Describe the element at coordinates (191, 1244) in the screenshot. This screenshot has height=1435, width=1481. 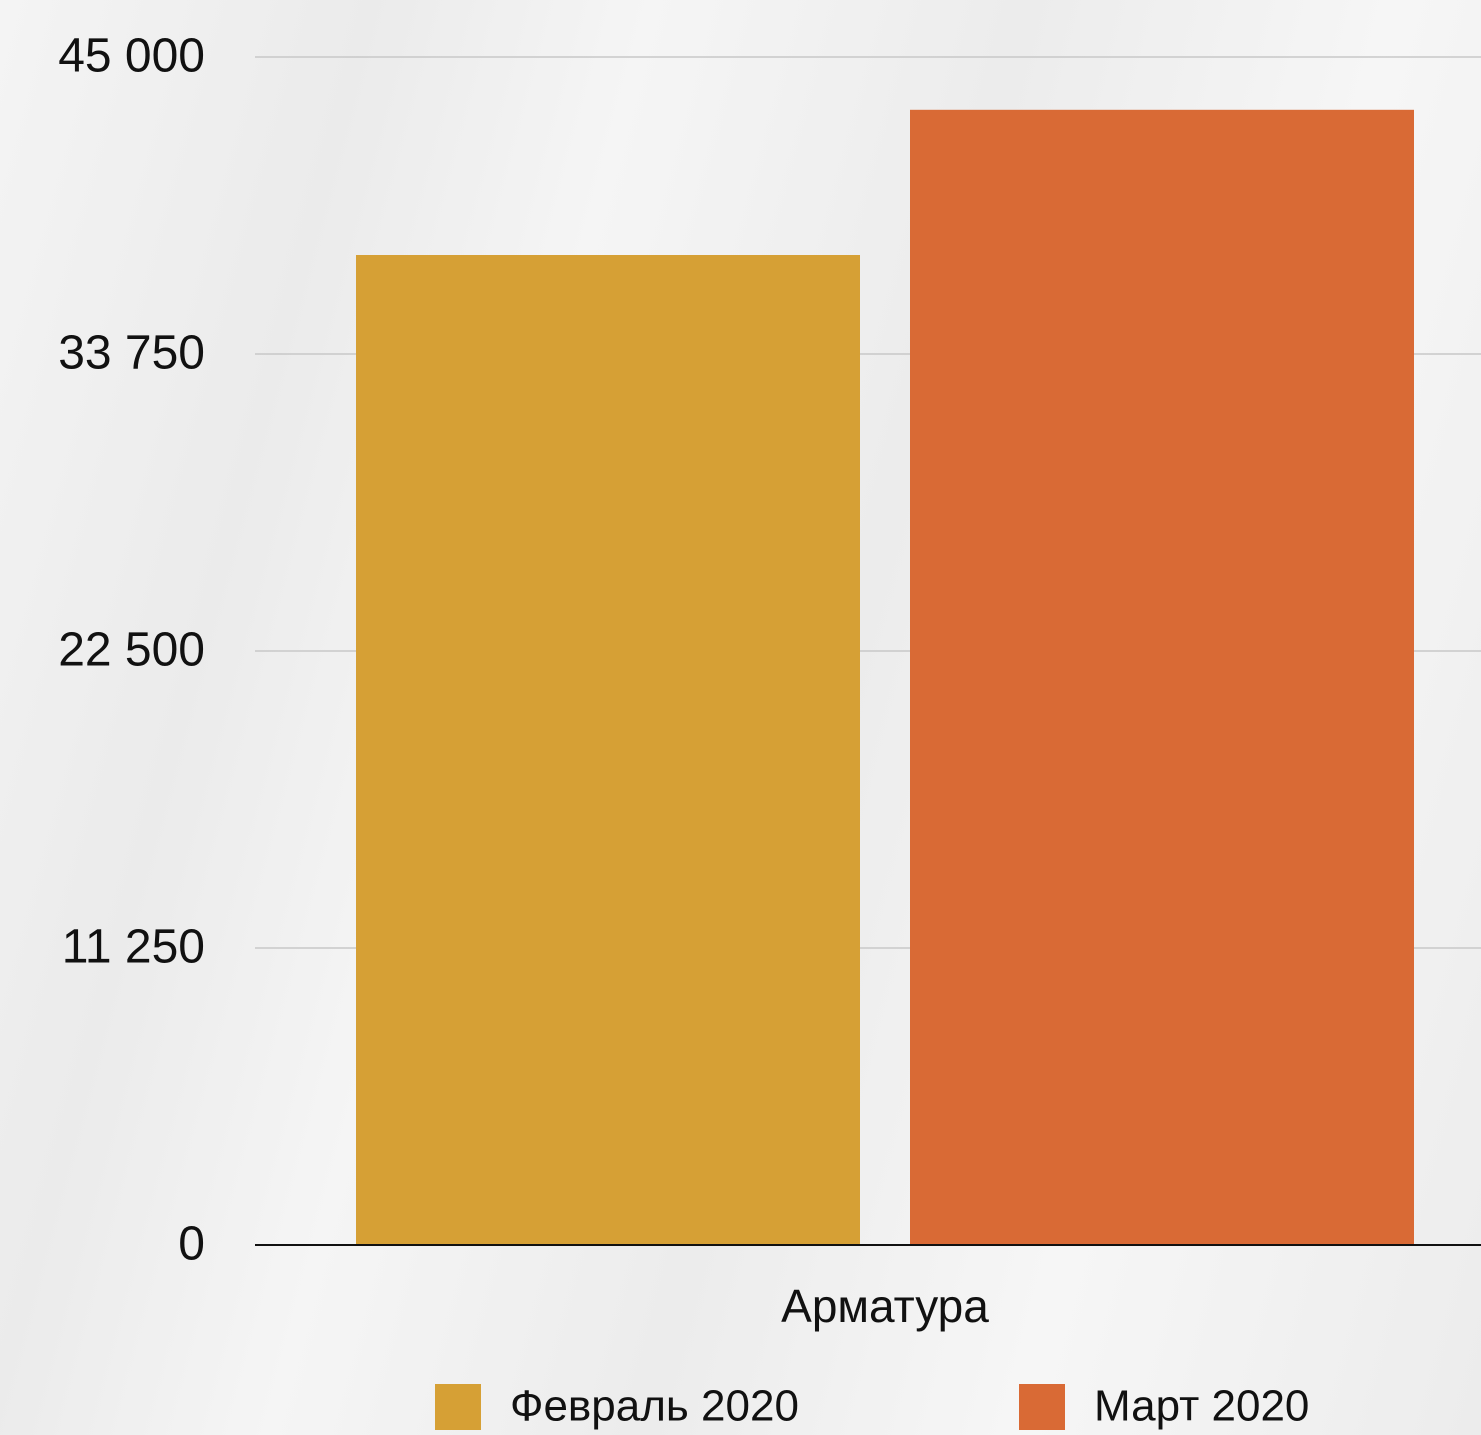
I see `y-tick-label: 0` at that location.